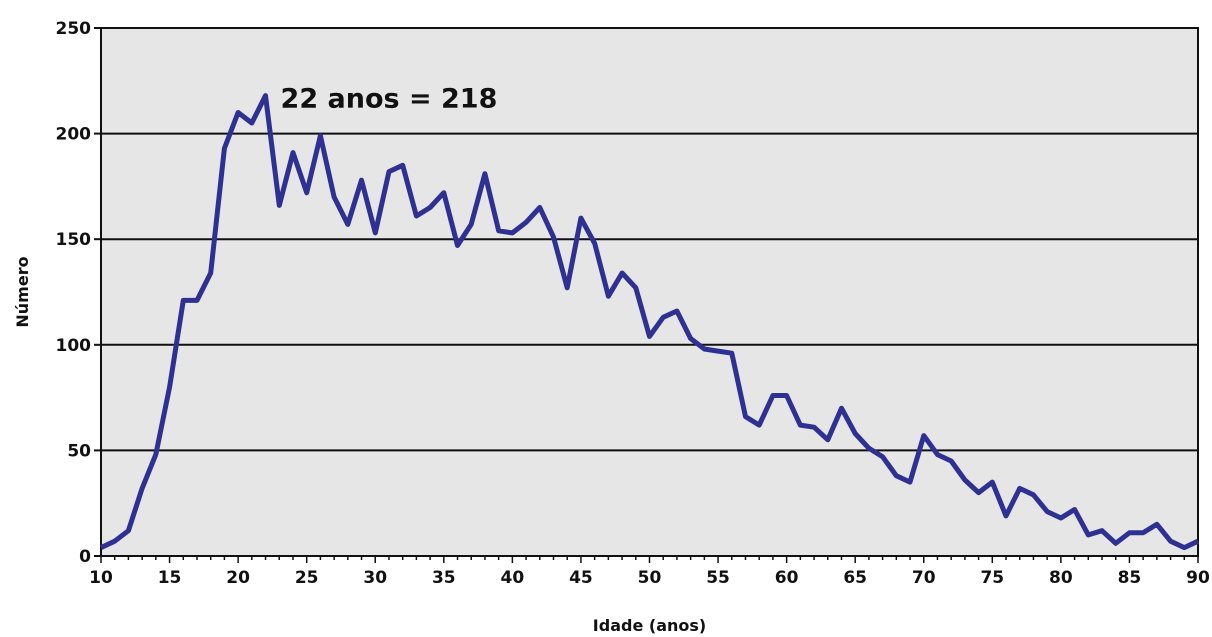 This screenshot has width=1212, height=637. Describe the element at coordinates (74, 346) in the screenshot. I see `y-tick-label: 100` at that location.